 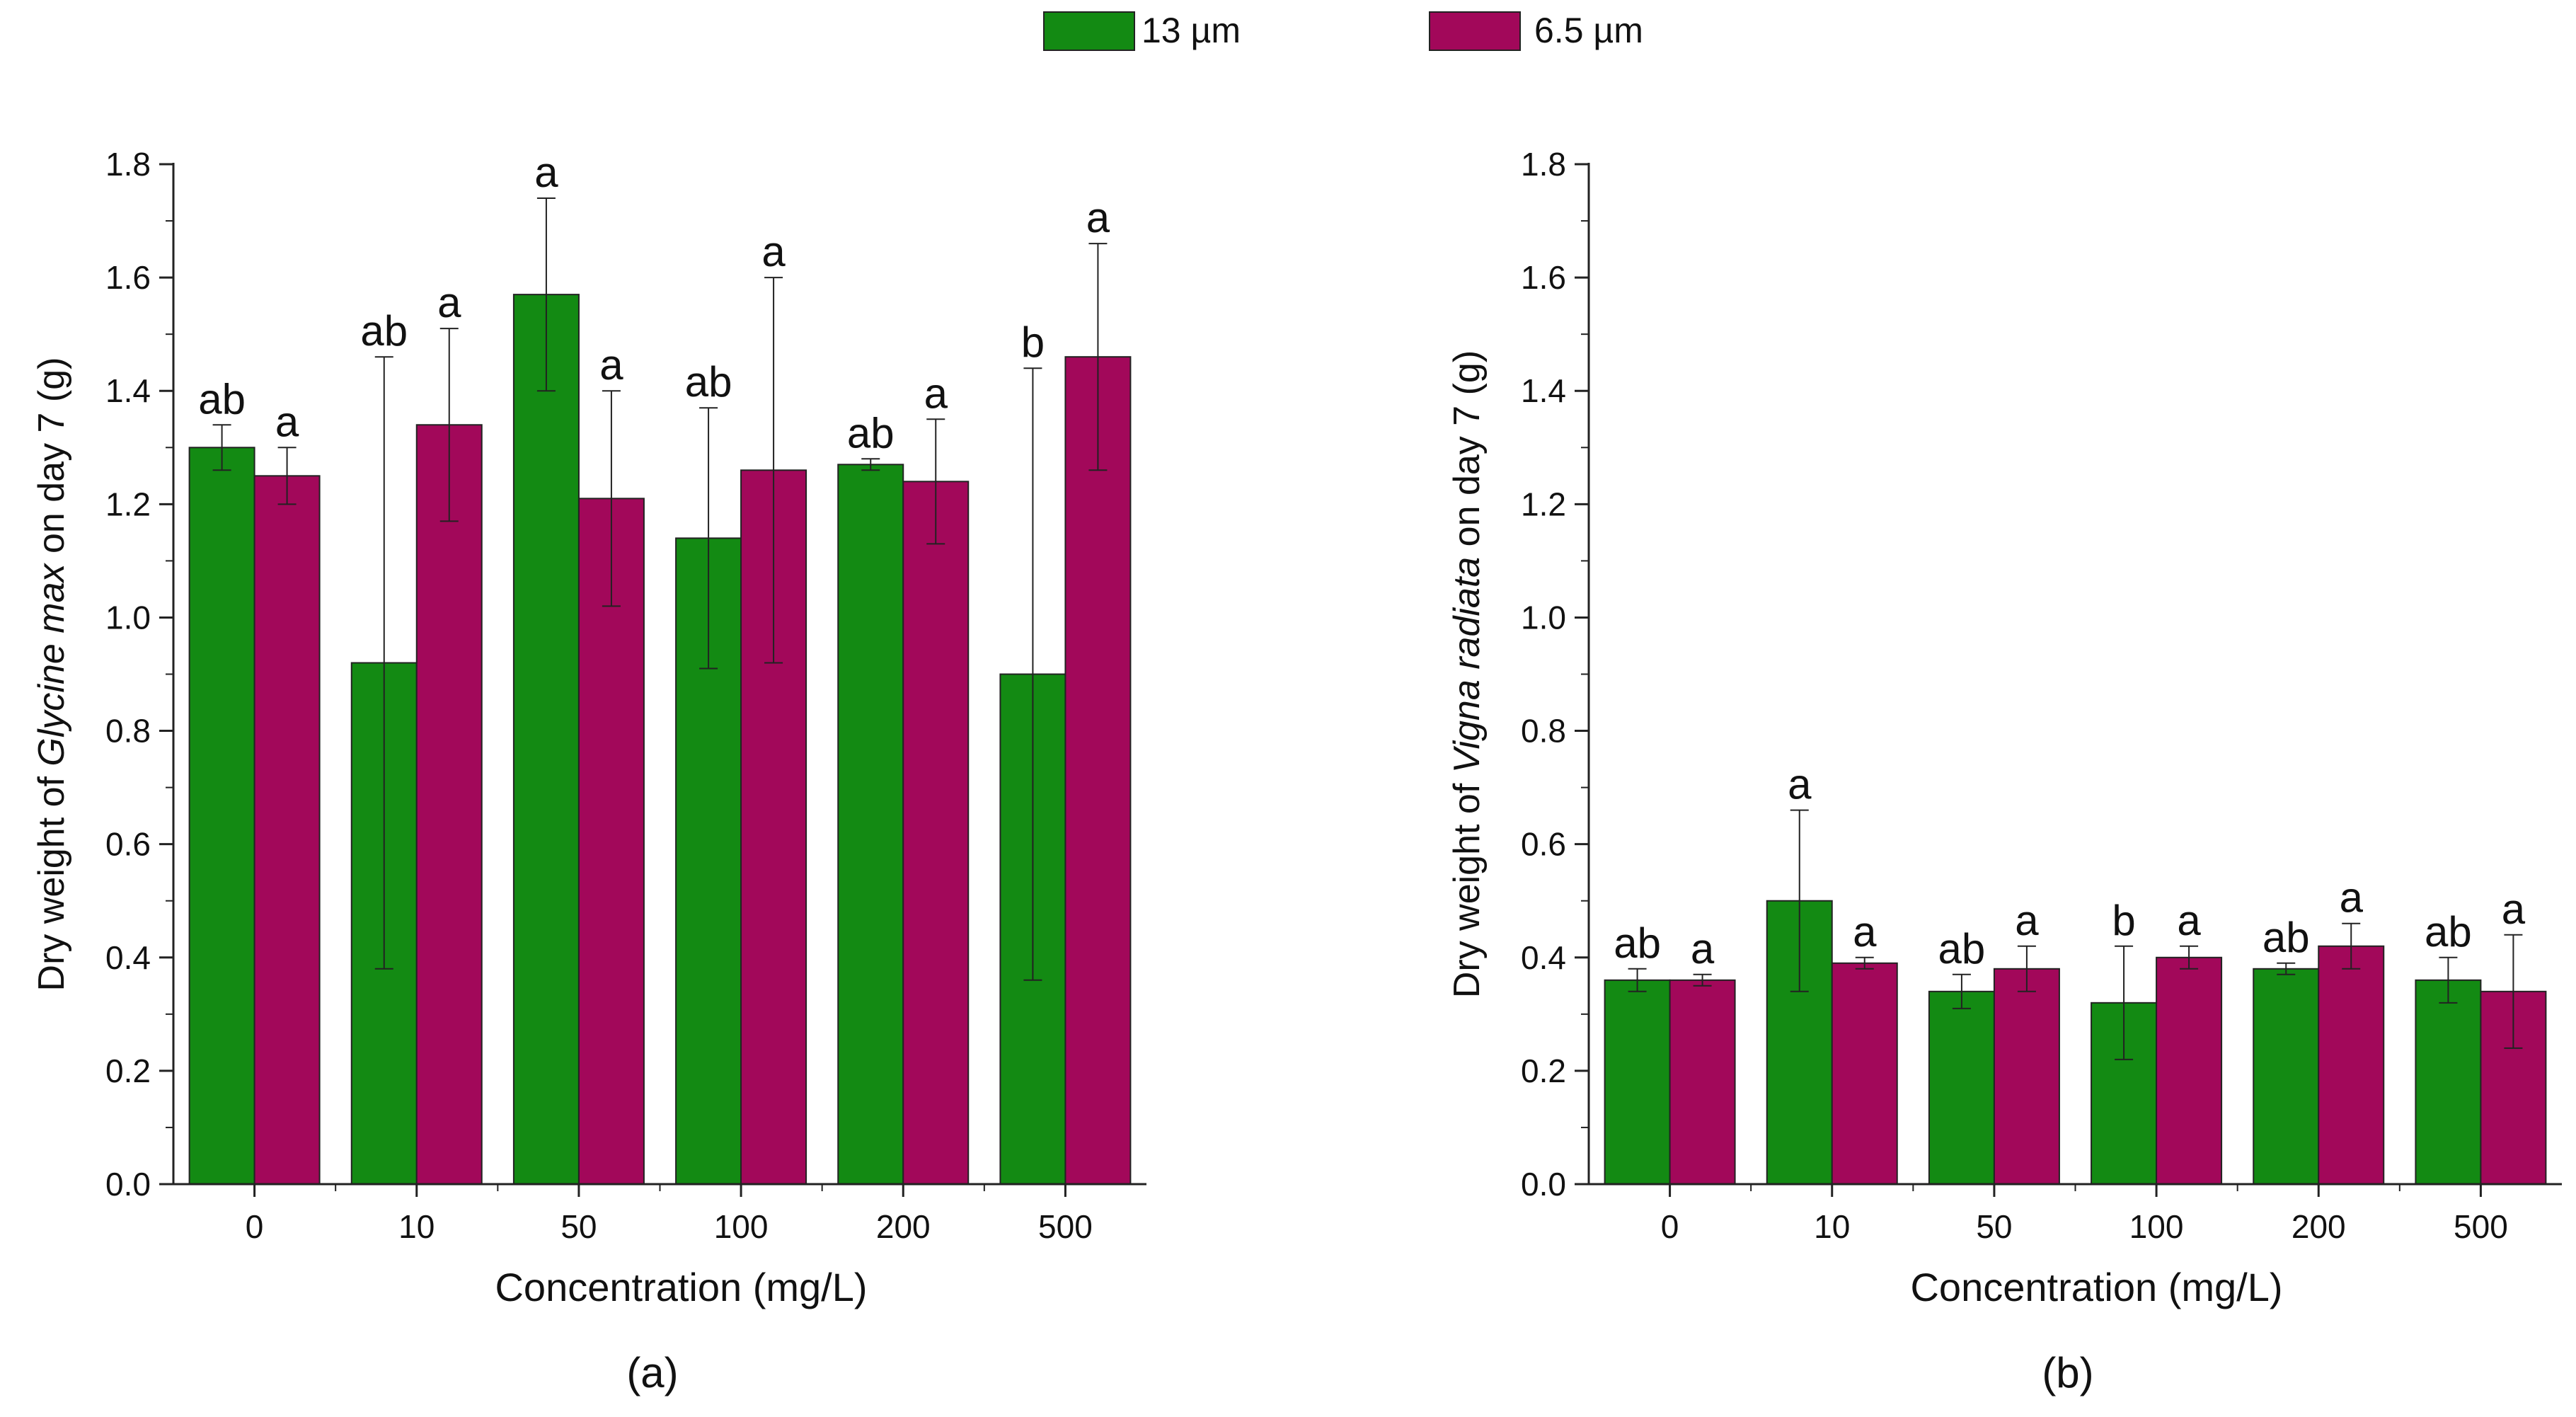 I want to click on panel-label: (a), so click(x=652, y=1372).